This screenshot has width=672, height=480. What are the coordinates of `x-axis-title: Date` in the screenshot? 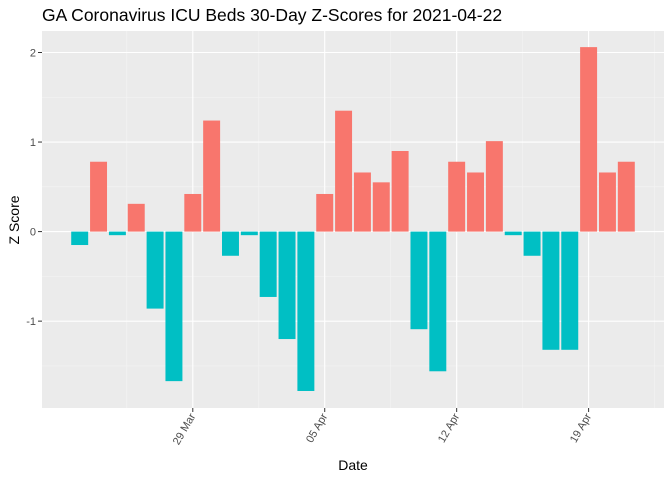 It's located at (353, 465).